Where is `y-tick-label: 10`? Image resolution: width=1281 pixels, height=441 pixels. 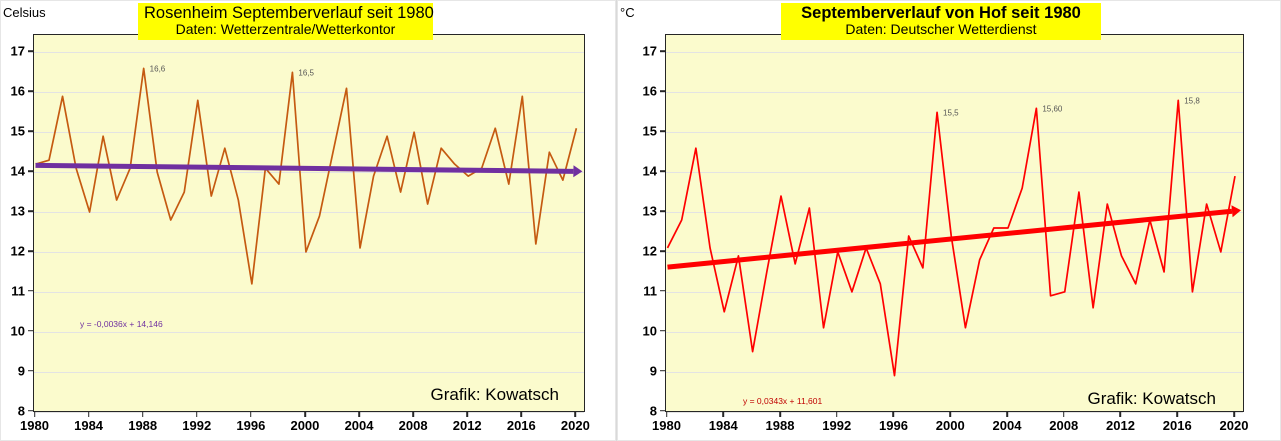 y-tick-label: 10 is located at coordinates (17, 331).